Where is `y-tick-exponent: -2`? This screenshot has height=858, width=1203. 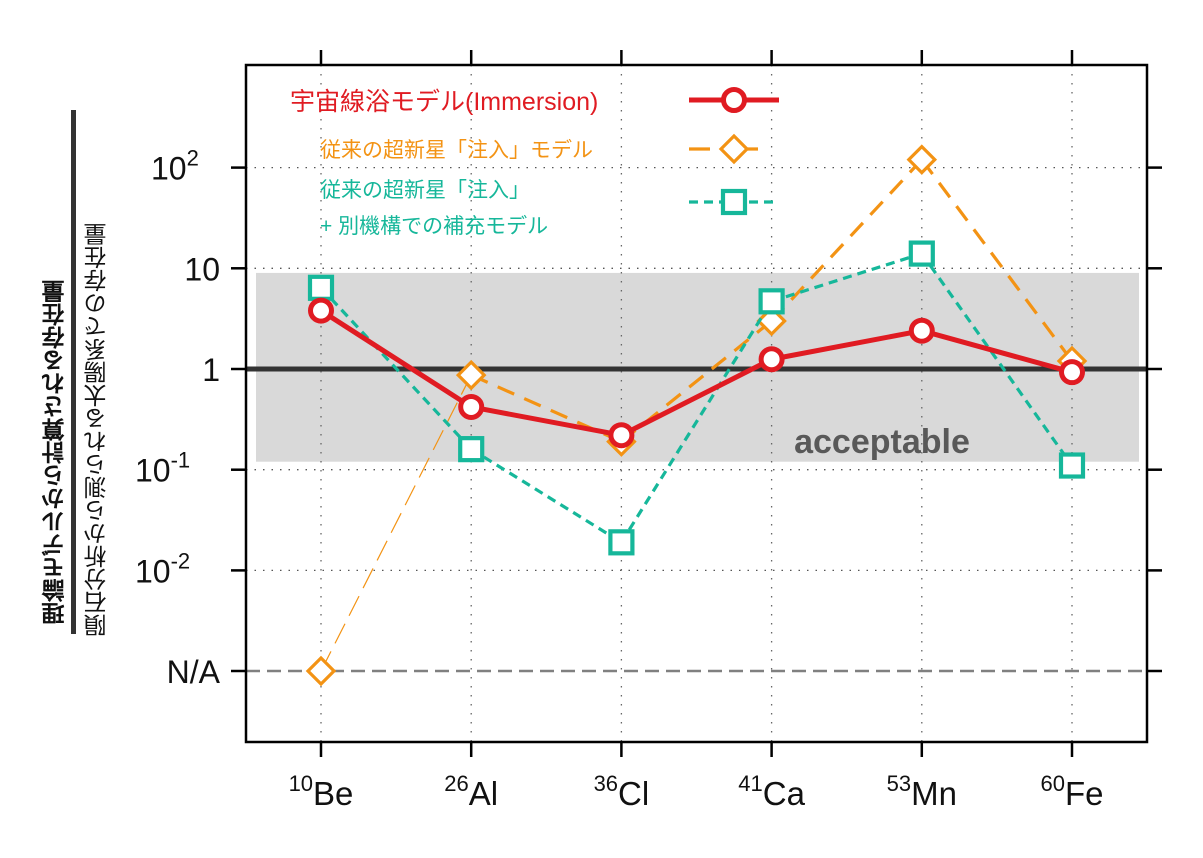 y-tick-exponent: -2 is located at coordinates (181, 560).